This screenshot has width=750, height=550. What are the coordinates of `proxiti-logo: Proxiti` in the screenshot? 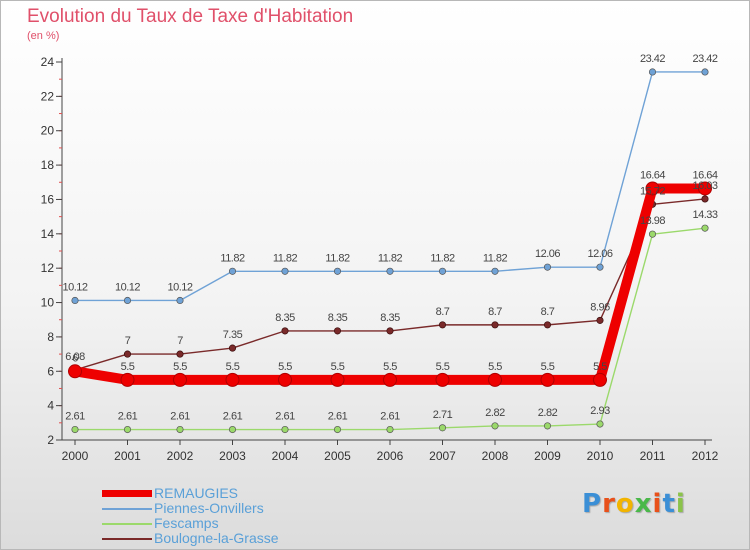 It's located at (634, 504).